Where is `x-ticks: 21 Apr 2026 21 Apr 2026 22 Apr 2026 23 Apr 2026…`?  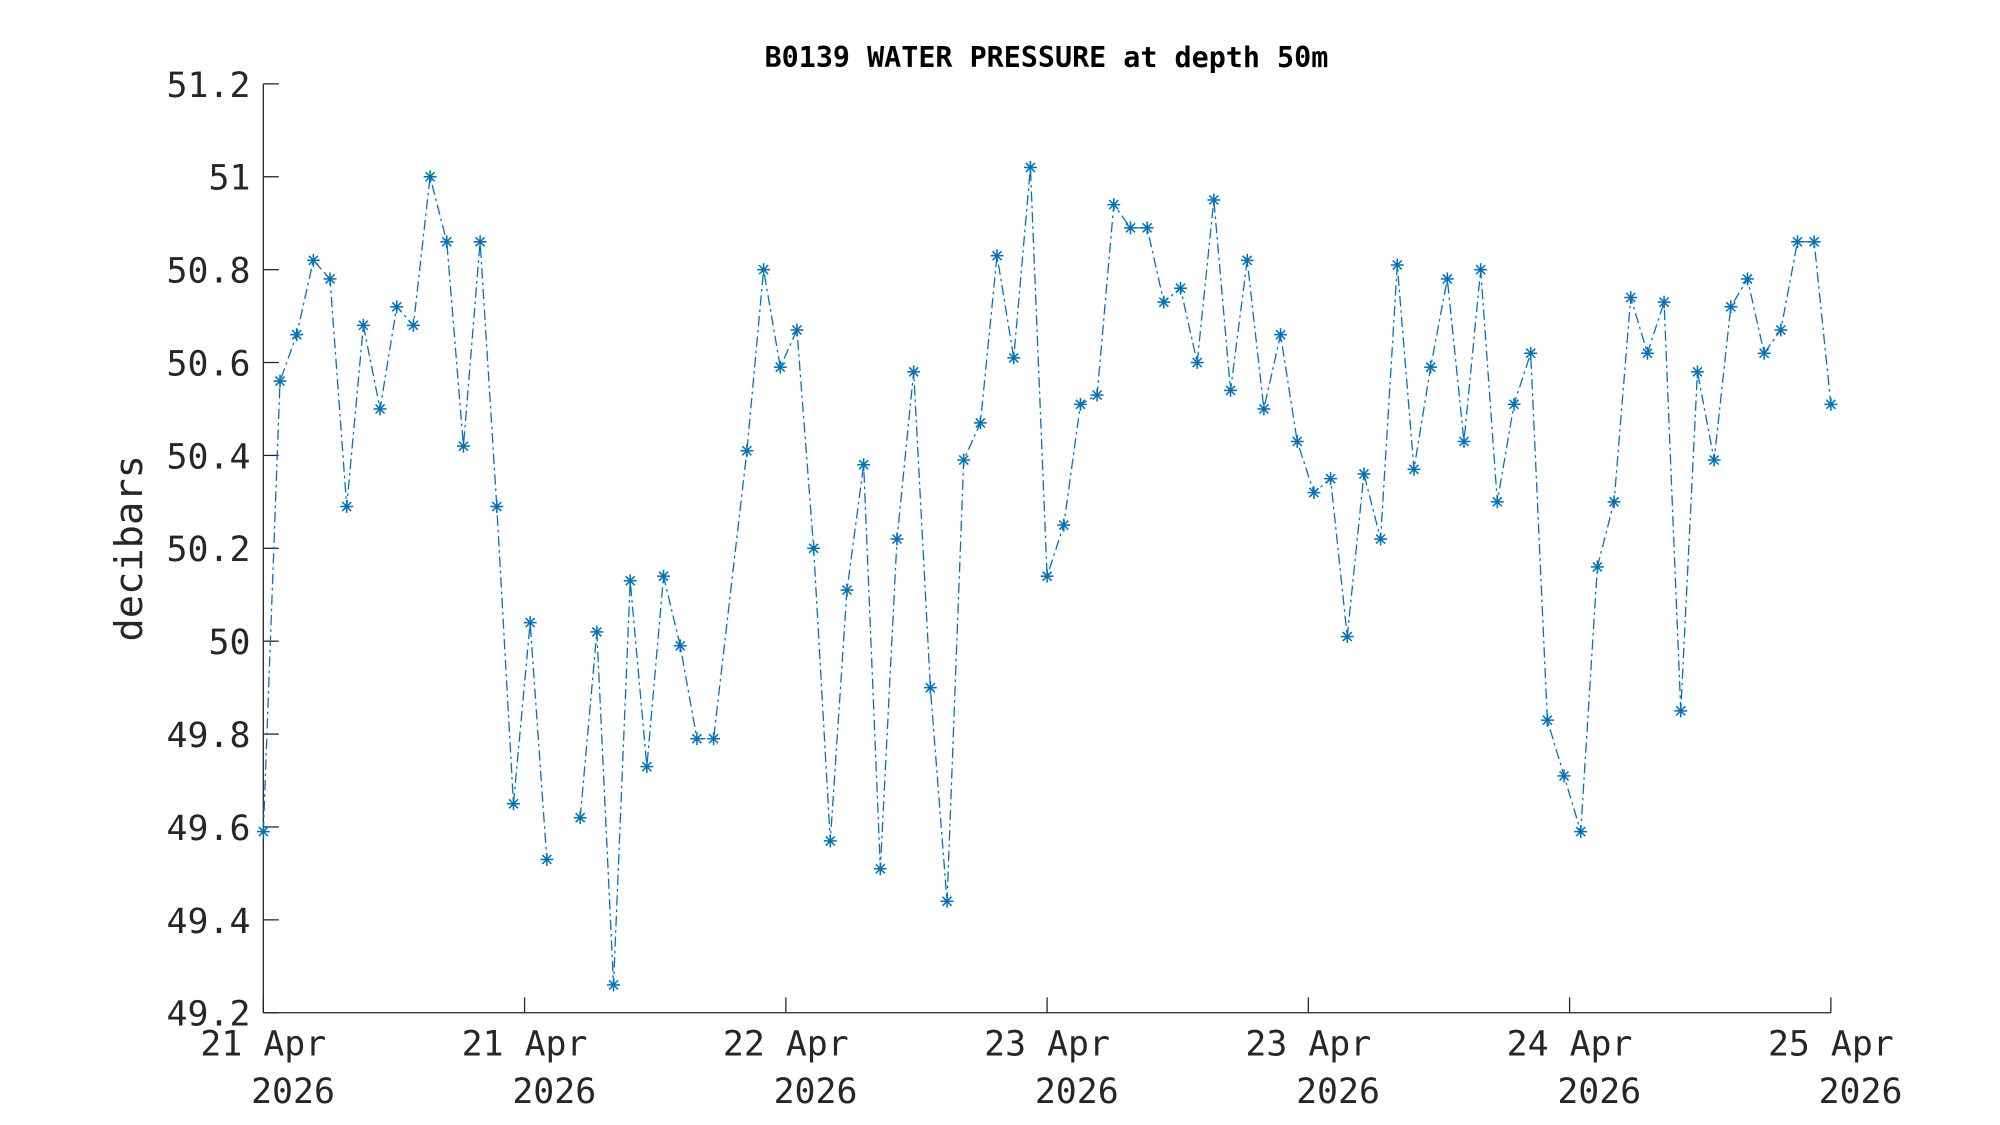
x-ticks: 21 Apr 2026 21 Apr 2026 22 Apr 2026 23 Apr 2026… is located at coordinates (1051, 1054).